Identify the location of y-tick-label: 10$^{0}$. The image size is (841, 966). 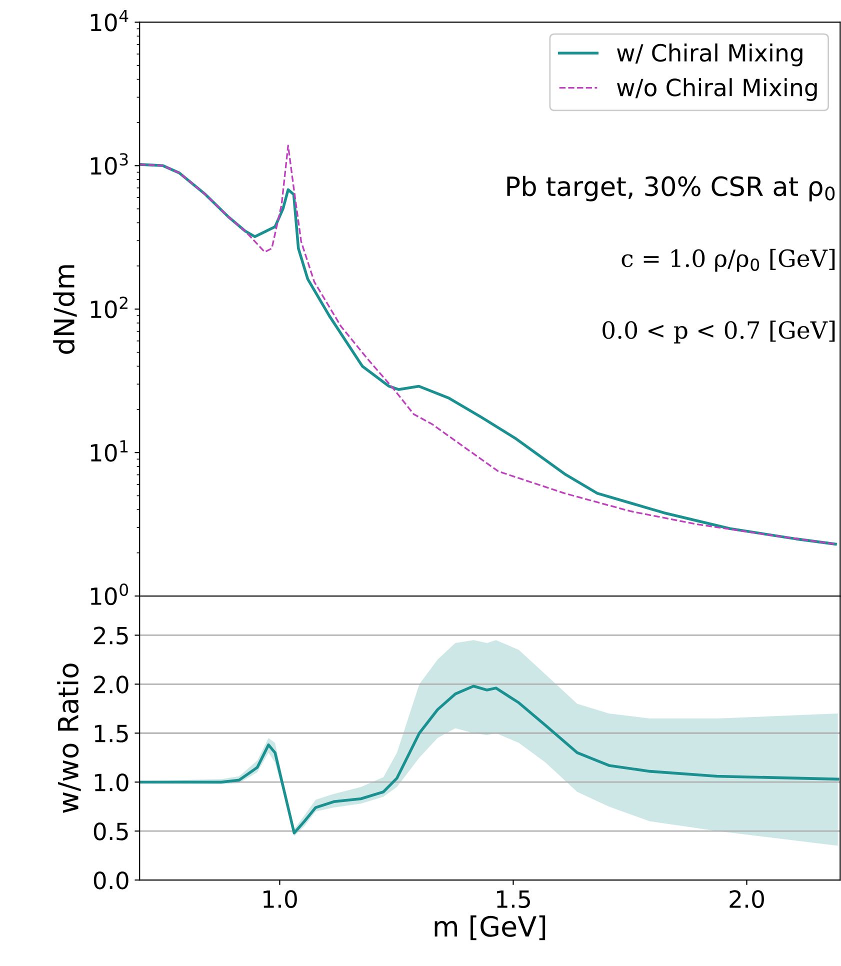
(109, 595).